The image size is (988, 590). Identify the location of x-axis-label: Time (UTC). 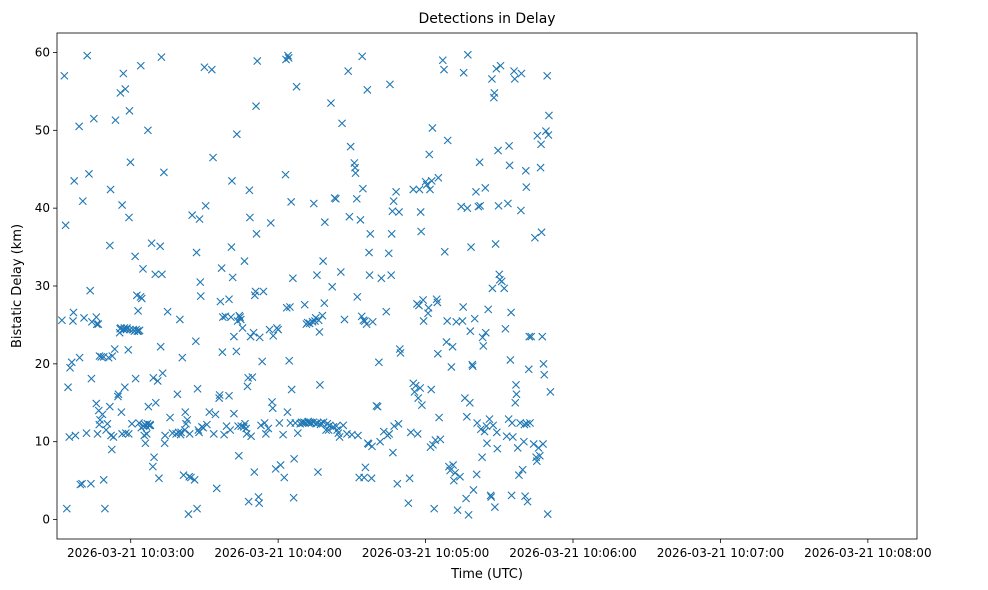
(486, 574).